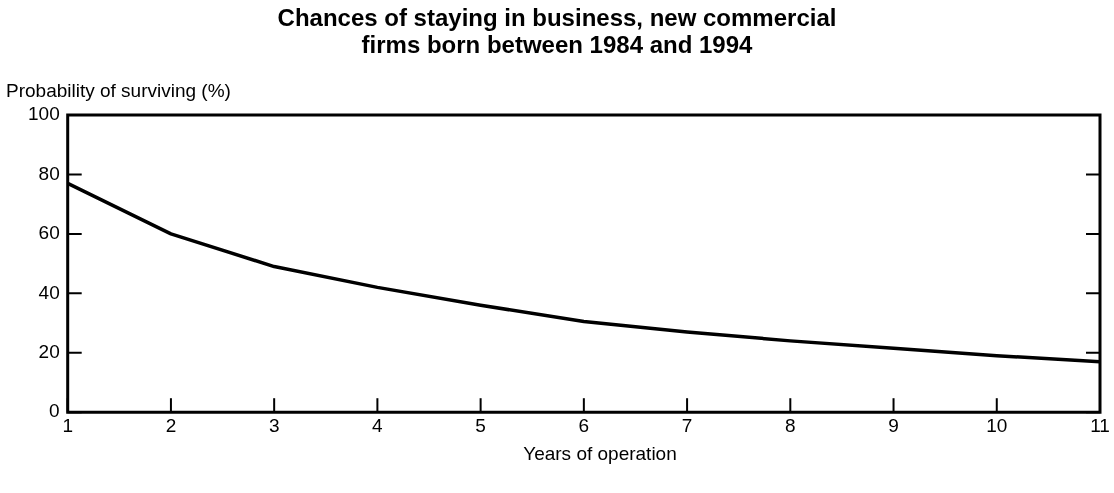  I want to click on x-tick-label: 9, so click(893, 425).